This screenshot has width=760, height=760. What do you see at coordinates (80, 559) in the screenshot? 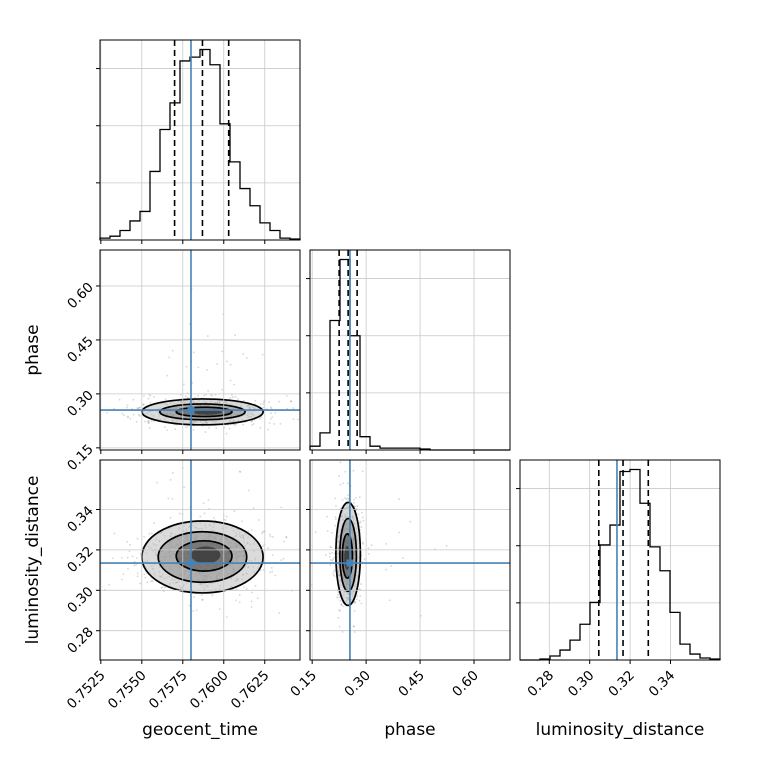
I see `y-tick-label-luminosity_distance-2: 0.32` at bounding box center [80, 559].